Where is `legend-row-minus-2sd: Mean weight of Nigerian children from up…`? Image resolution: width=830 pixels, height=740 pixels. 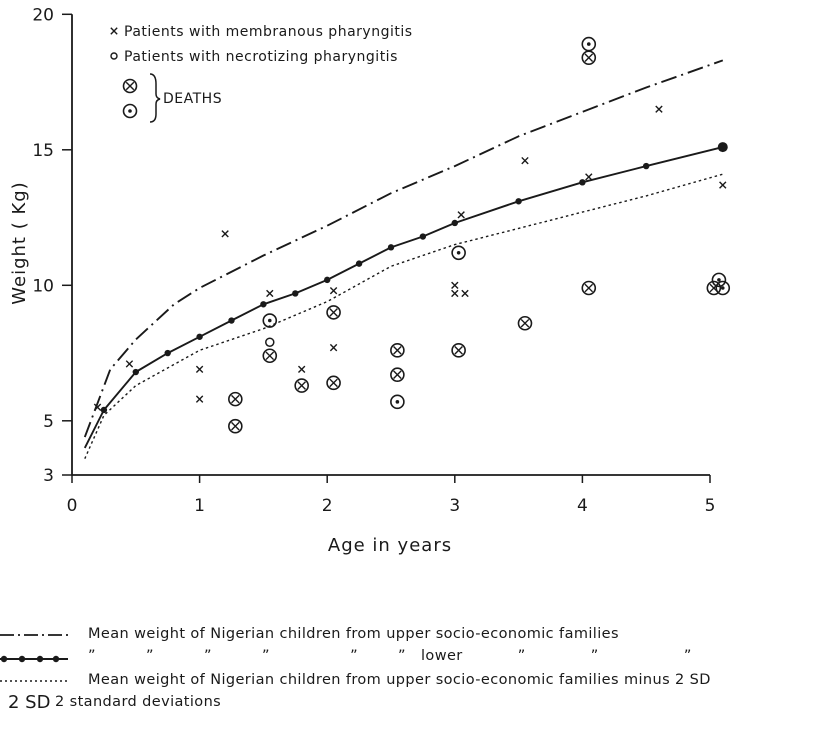 legend-row-minus-2sd: Mean weight of Nigerian children from up… is located at coordinates (415, 681).